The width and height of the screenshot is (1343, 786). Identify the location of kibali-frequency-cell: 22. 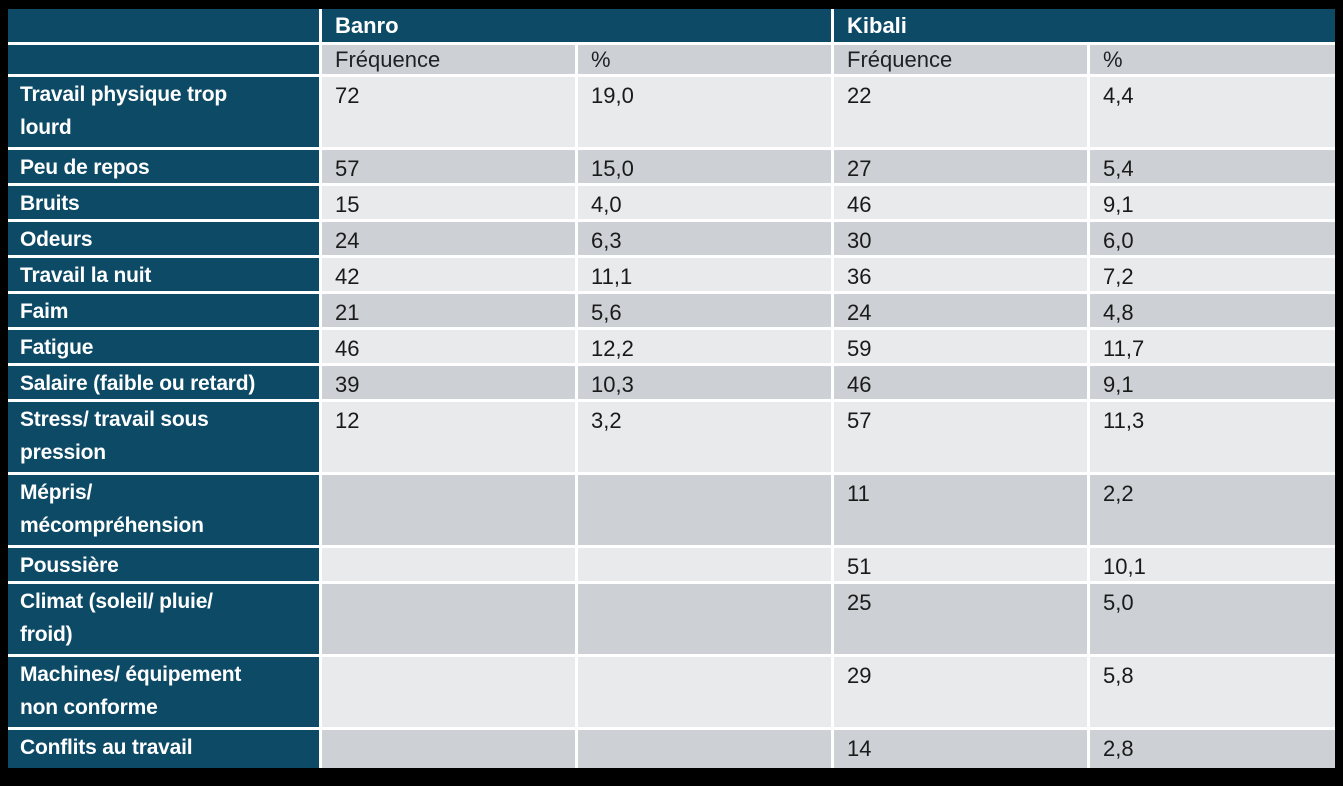
(960, 112).